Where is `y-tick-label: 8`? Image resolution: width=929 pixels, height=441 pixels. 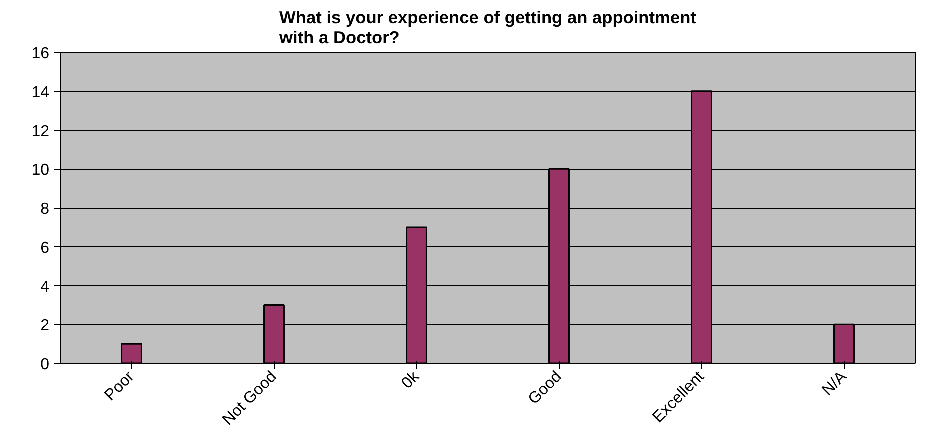
y-tick-label: 8 is located at coordinates (45, 209).